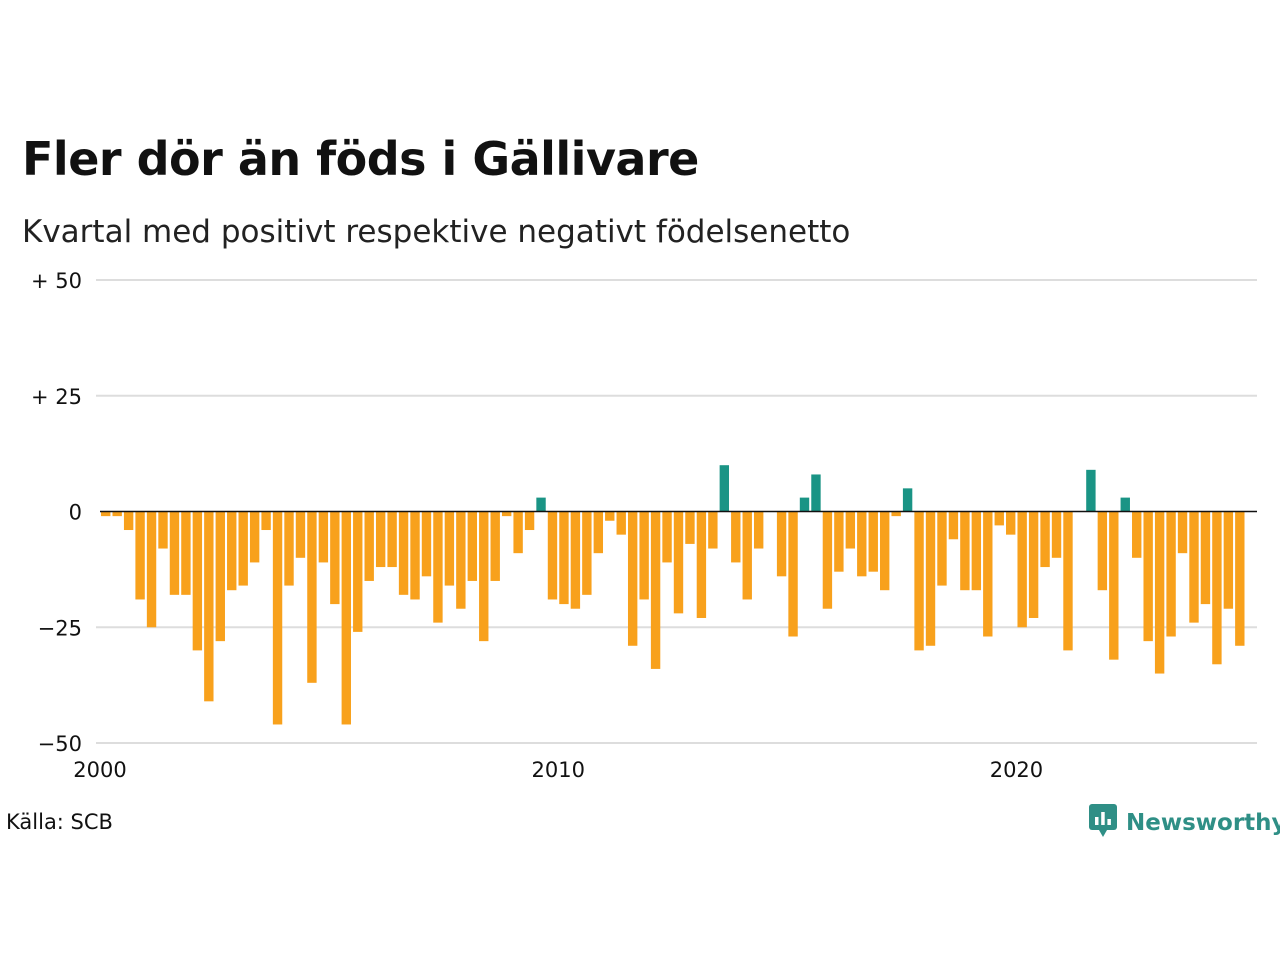 The height and width of the screenshot is (960, 1280). I want to click on y-tick-label: −50, so click(60, 744).